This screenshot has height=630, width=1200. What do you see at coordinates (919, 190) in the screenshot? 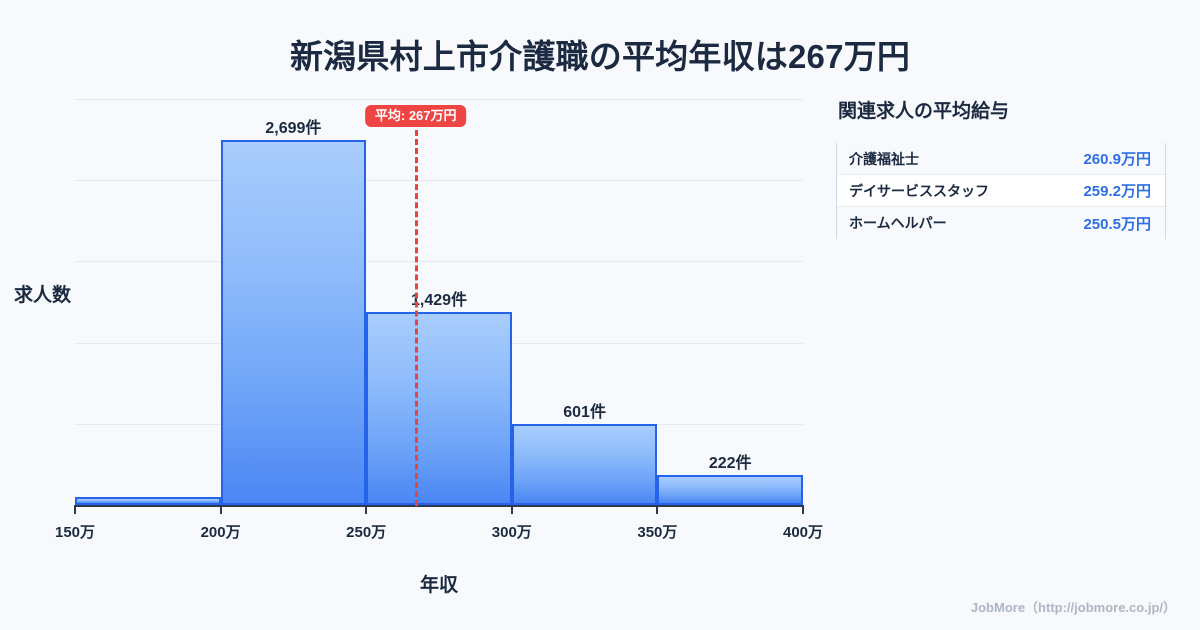
I see `salary-job-name: デイサービススタッフ` at bounding box center [919, 190].